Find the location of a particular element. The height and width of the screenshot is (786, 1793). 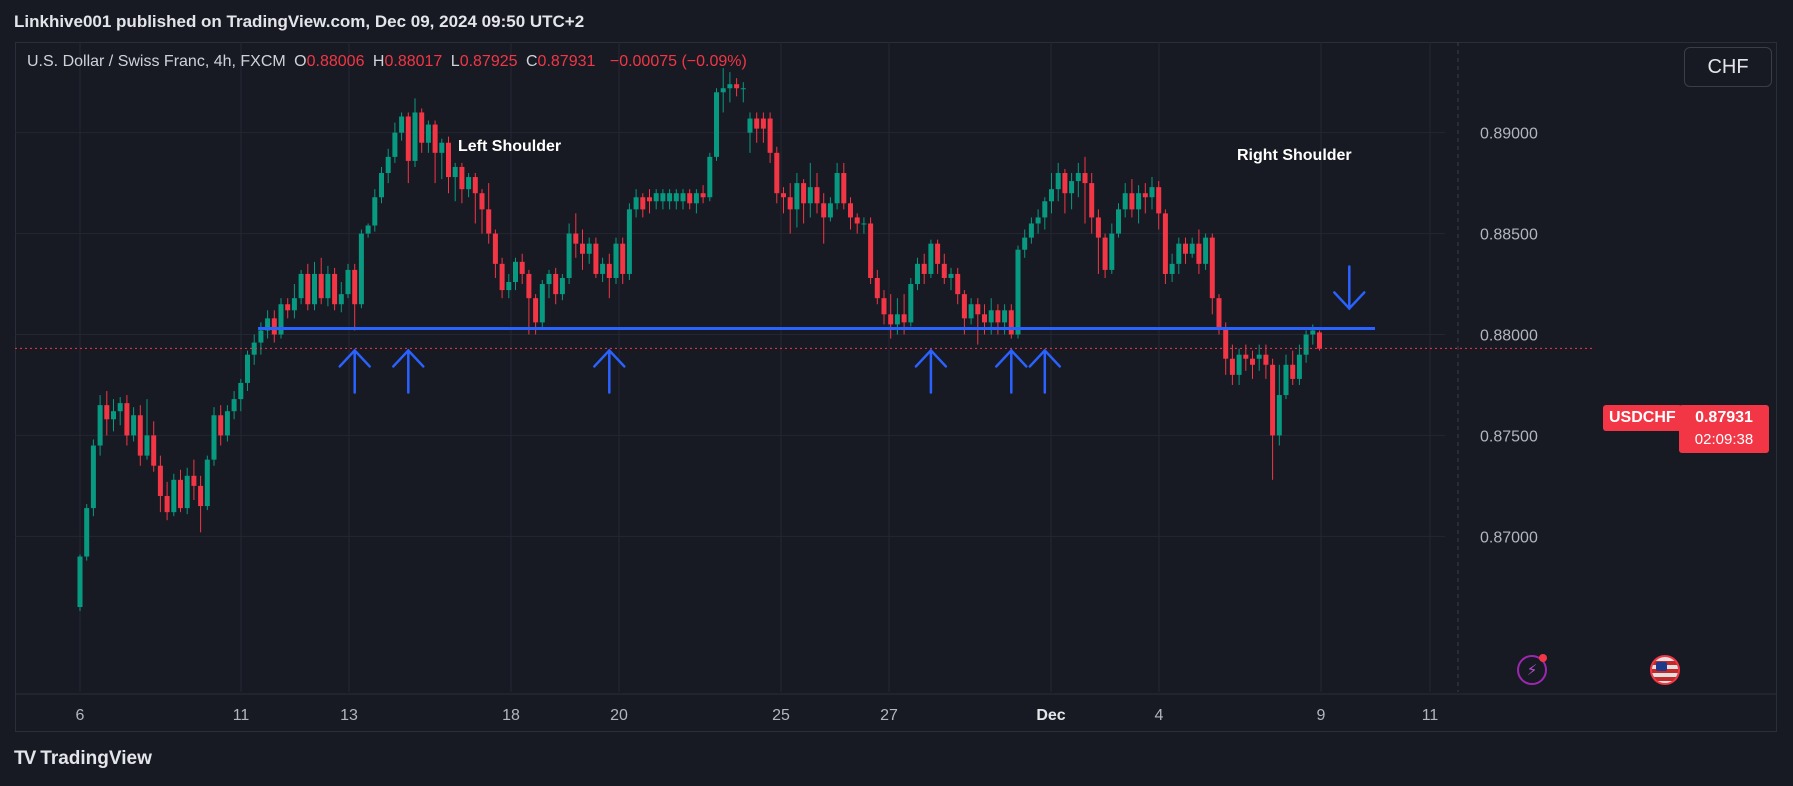

x-tick-label: 4 is located at coordinates (1159, 715).